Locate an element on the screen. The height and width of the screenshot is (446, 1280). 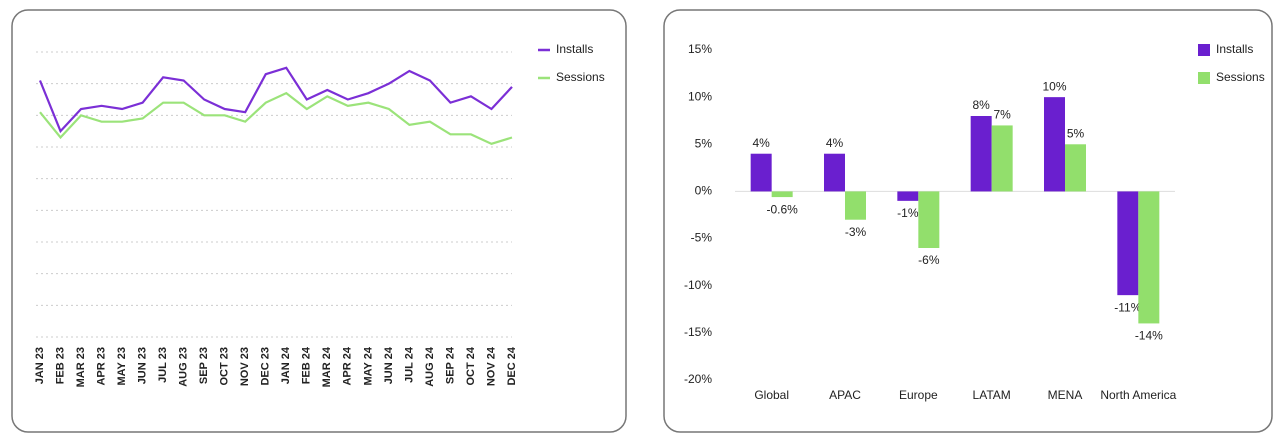
y-tick-label: -20% is located at coordinates (698, 379).